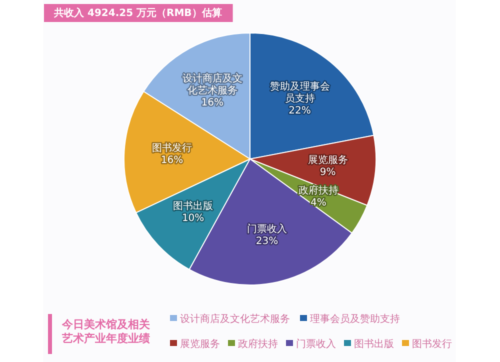  I want to click on text: 设计商店及文化艺术服务, so click(212, 84).